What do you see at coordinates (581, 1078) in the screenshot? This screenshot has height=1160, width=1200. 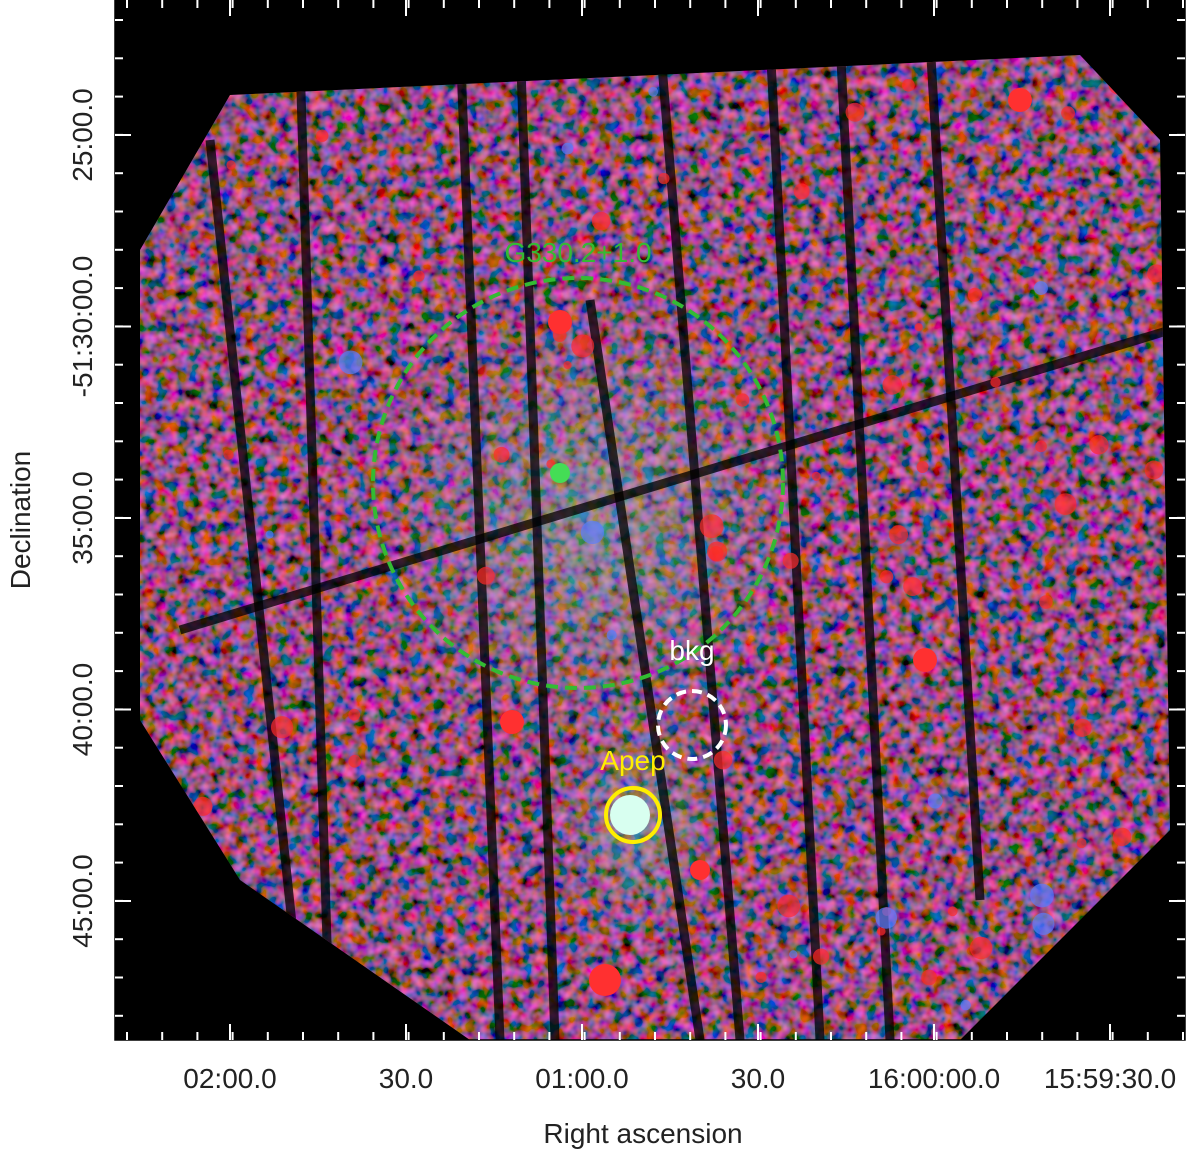 I see `x-tick-label: 01:00.0` at bounding box center [581, 1078].